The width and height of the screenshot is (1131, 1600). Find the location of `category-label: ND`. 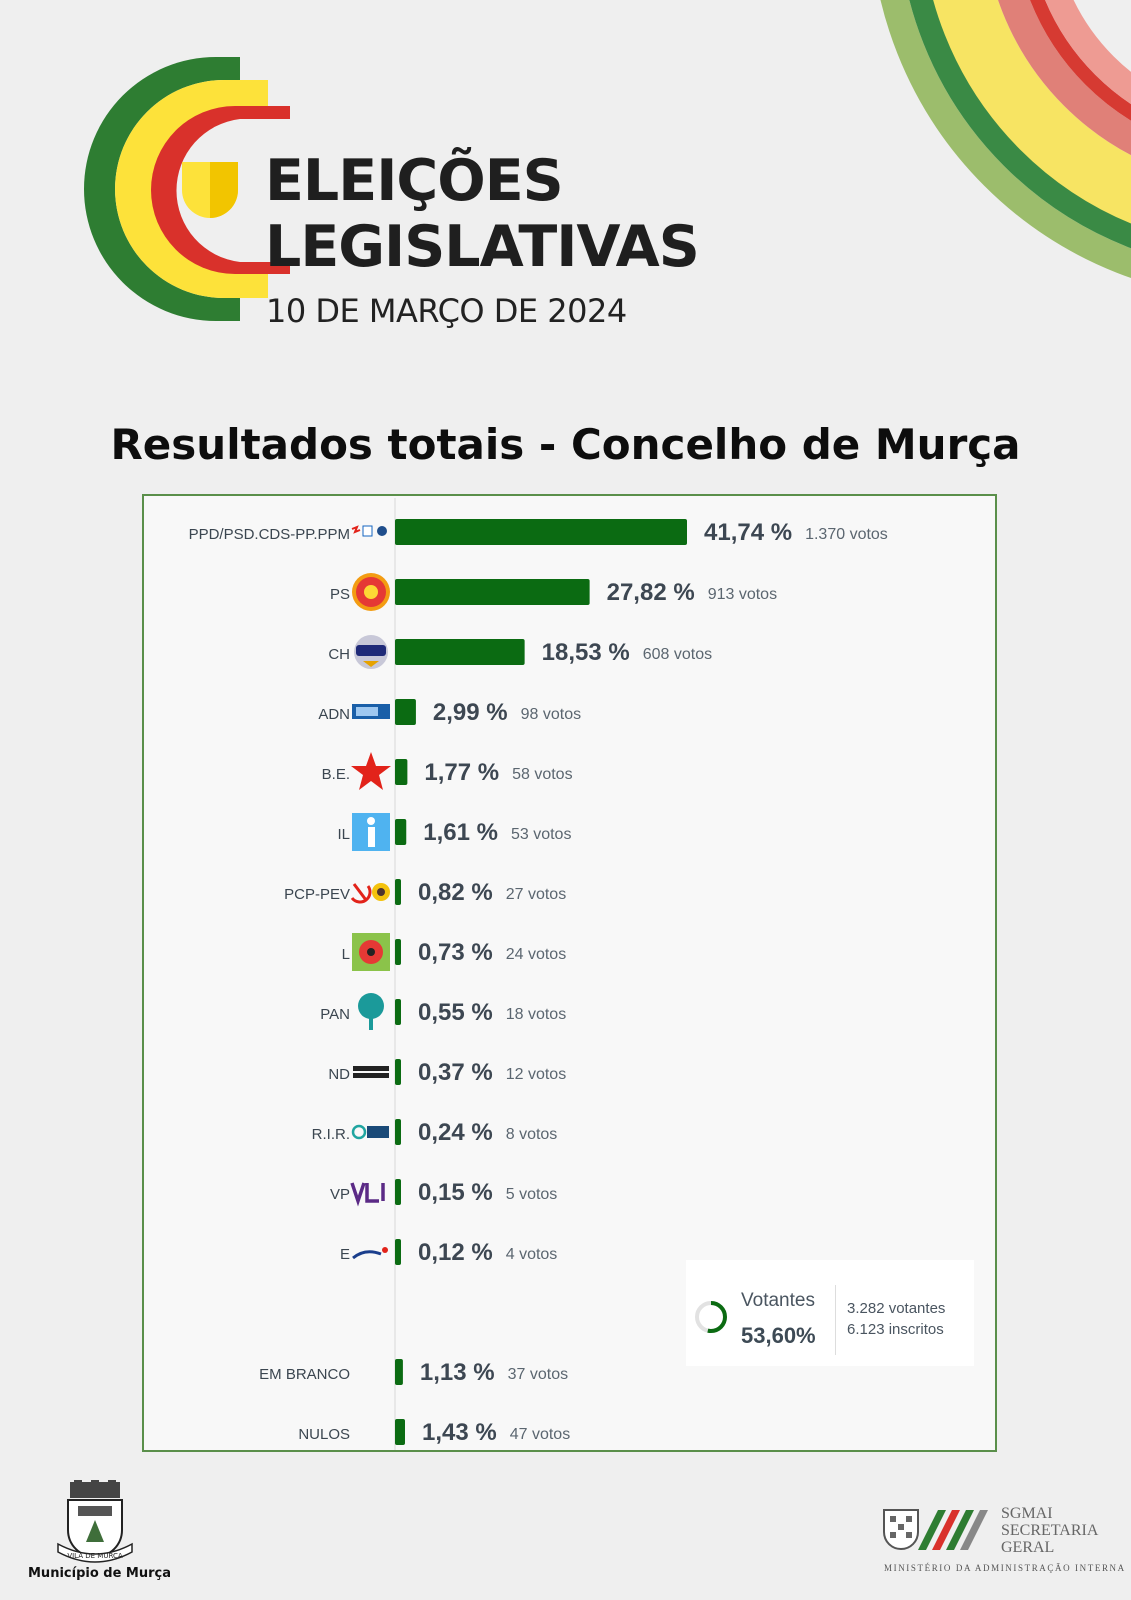

category-label: ND is located at coordinates (339, 1074).